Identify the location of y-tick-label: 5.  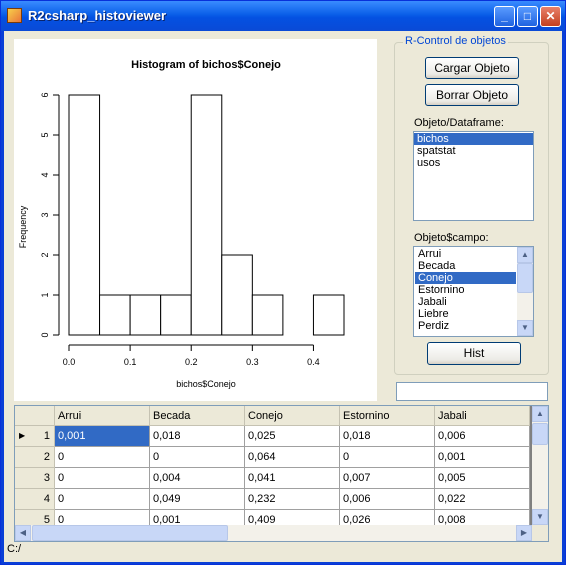
(45, 134).